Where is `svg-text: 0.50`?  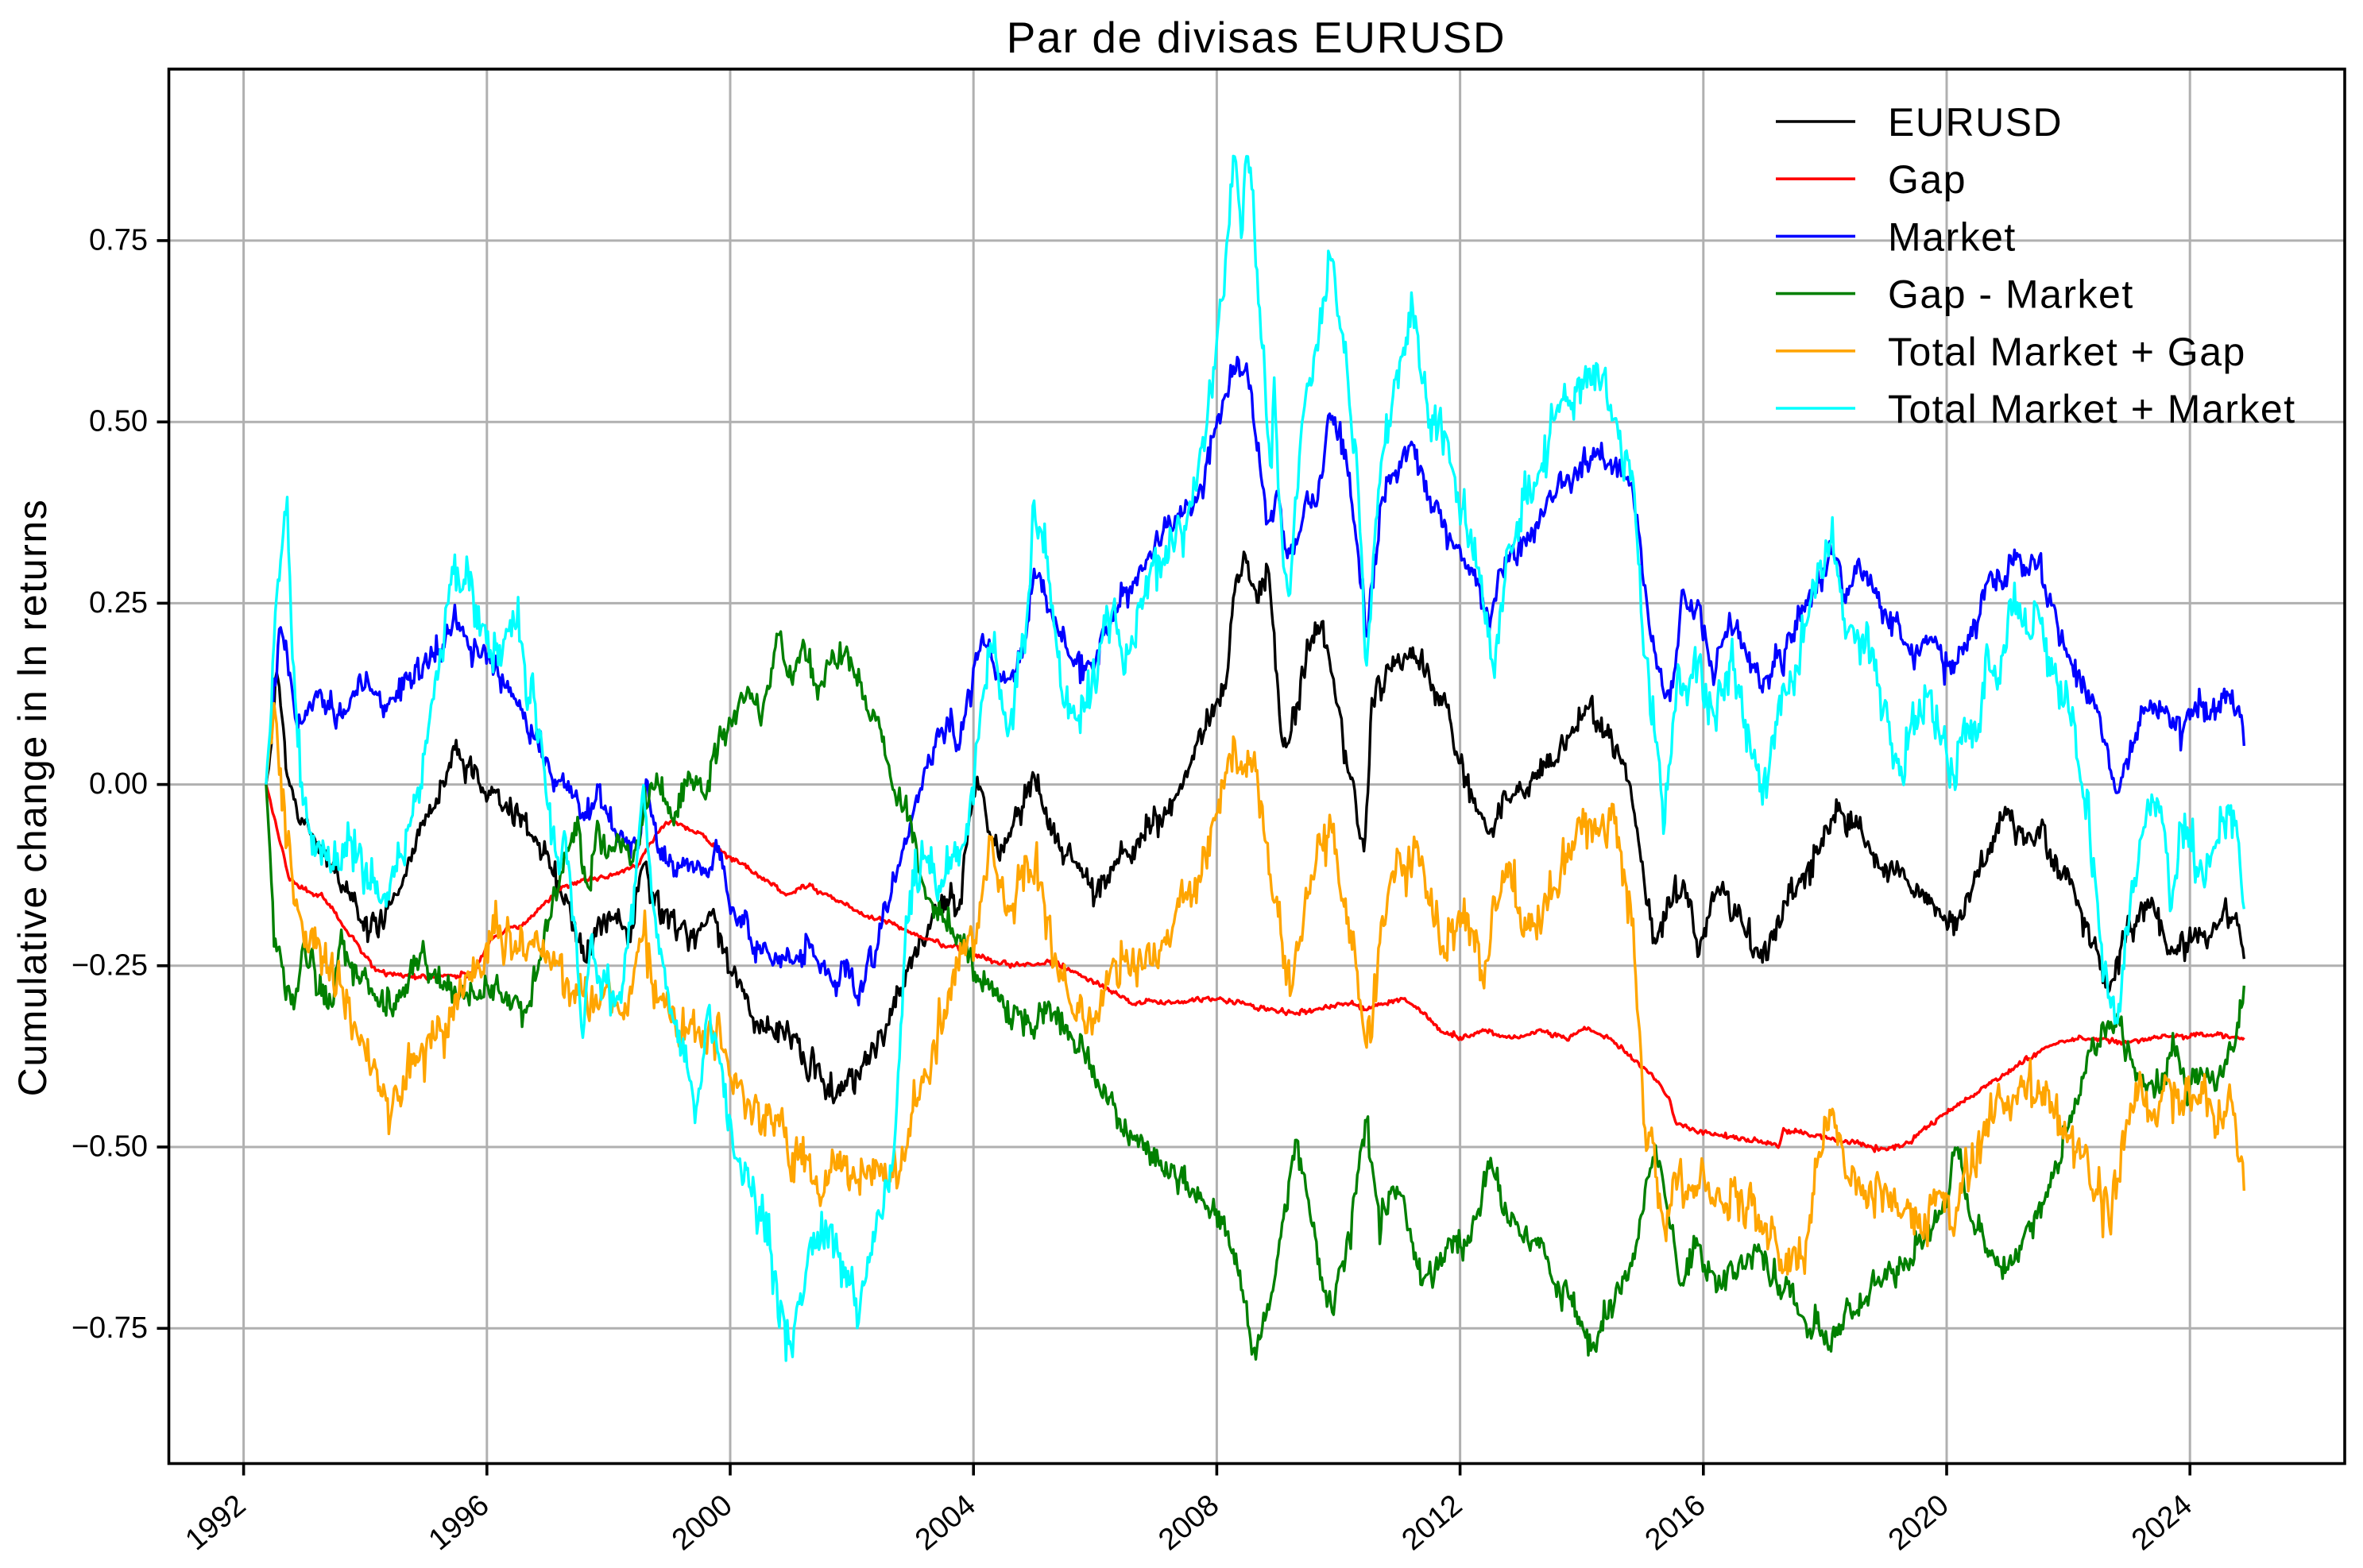 svg-text: 0.50 is located at coordinates (118, 422).